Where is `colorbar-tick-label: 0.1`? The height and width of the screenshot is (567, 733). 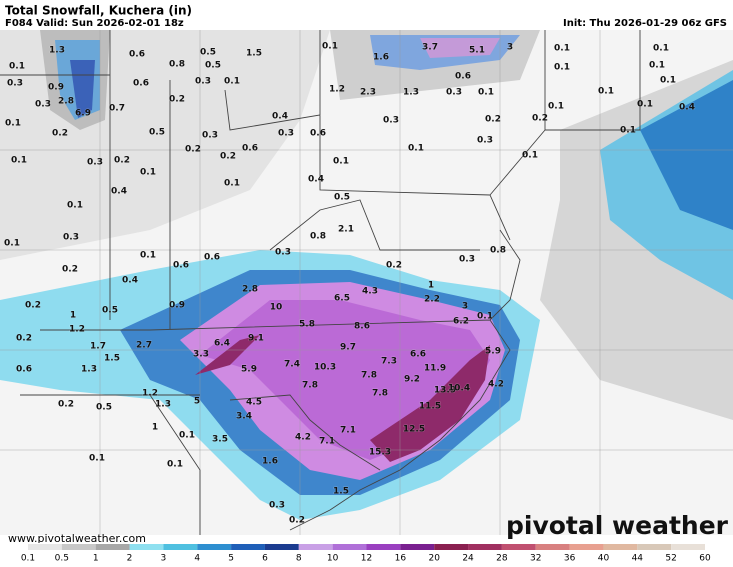 colorbar-tick-label: 0.1 is located at coordinates (28, 559).